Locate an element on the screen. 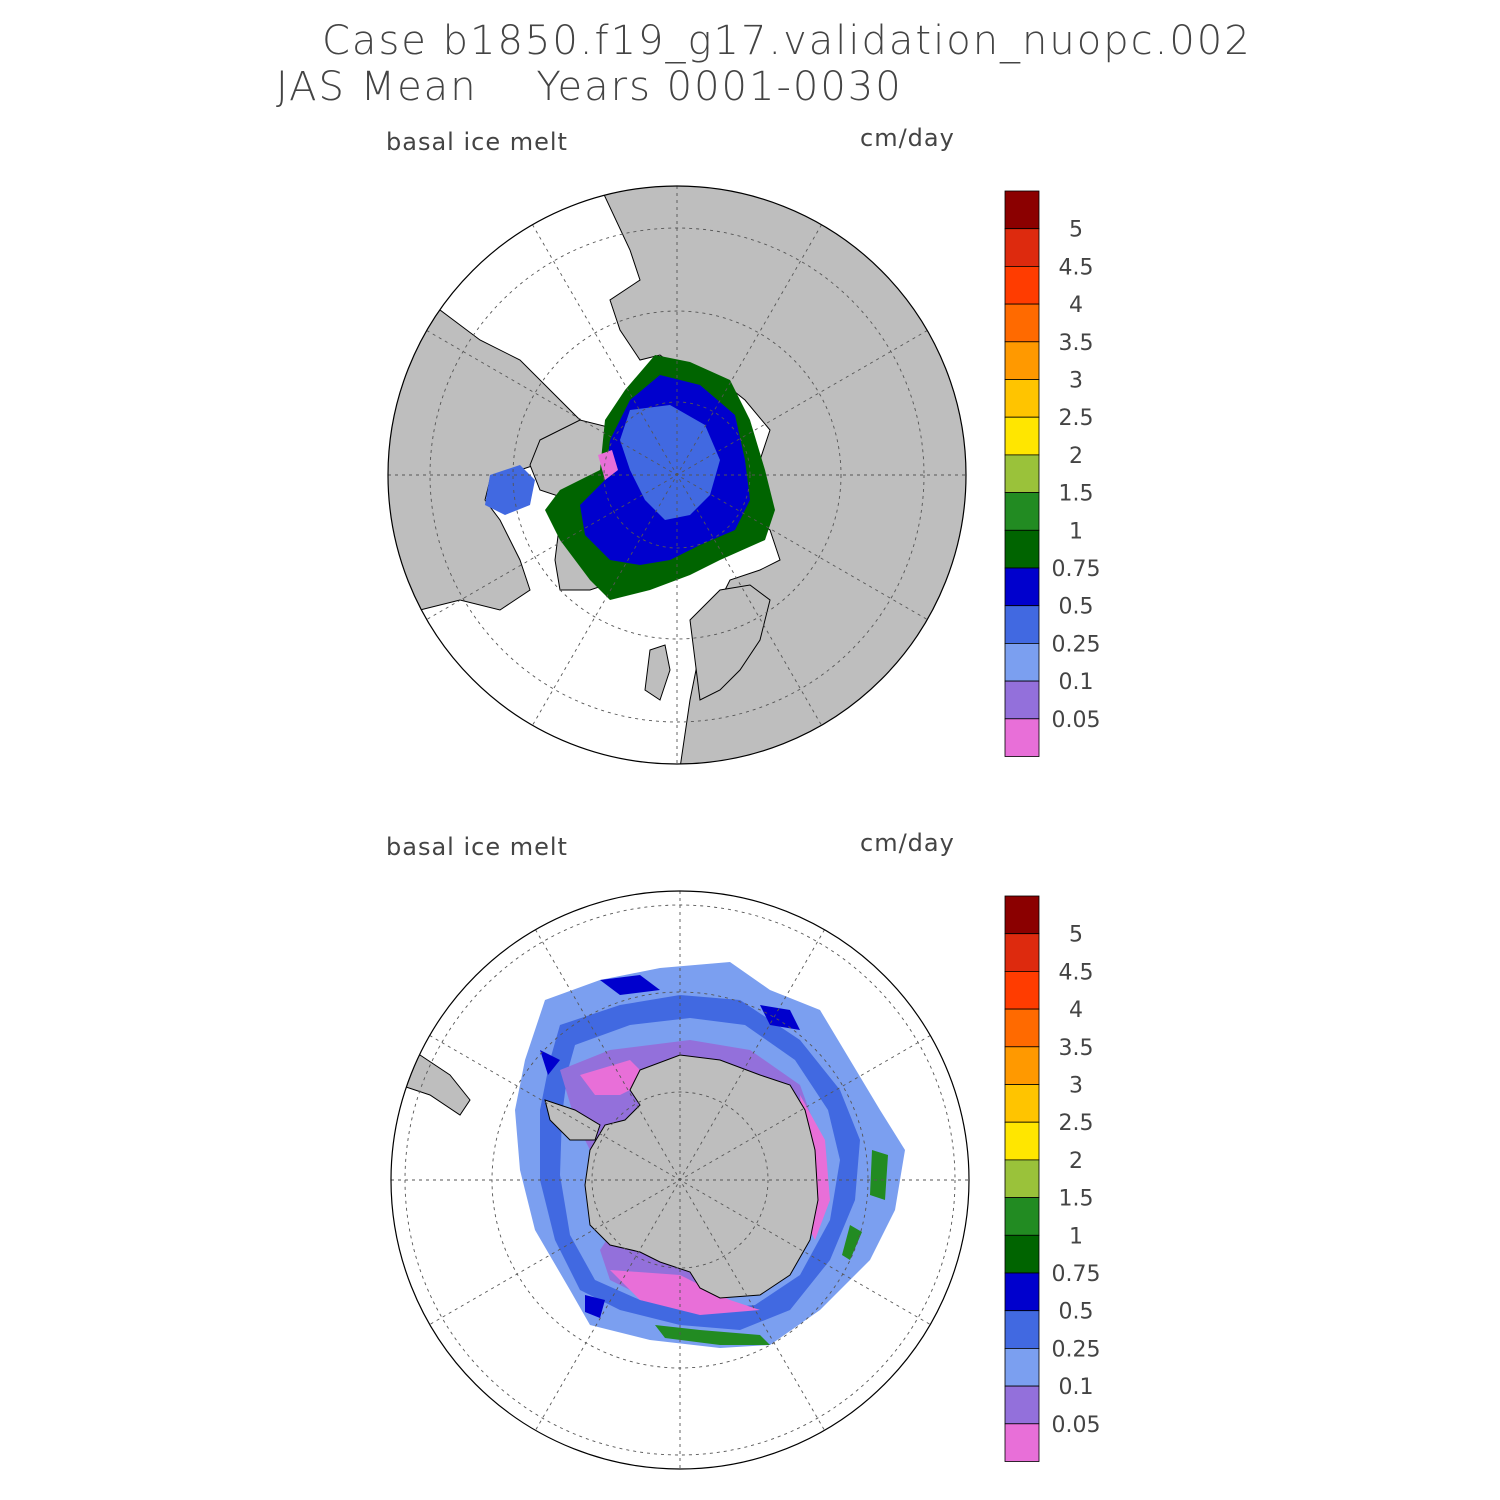  north-colorbar-label: 2 is located at coordinates (1076, 456).